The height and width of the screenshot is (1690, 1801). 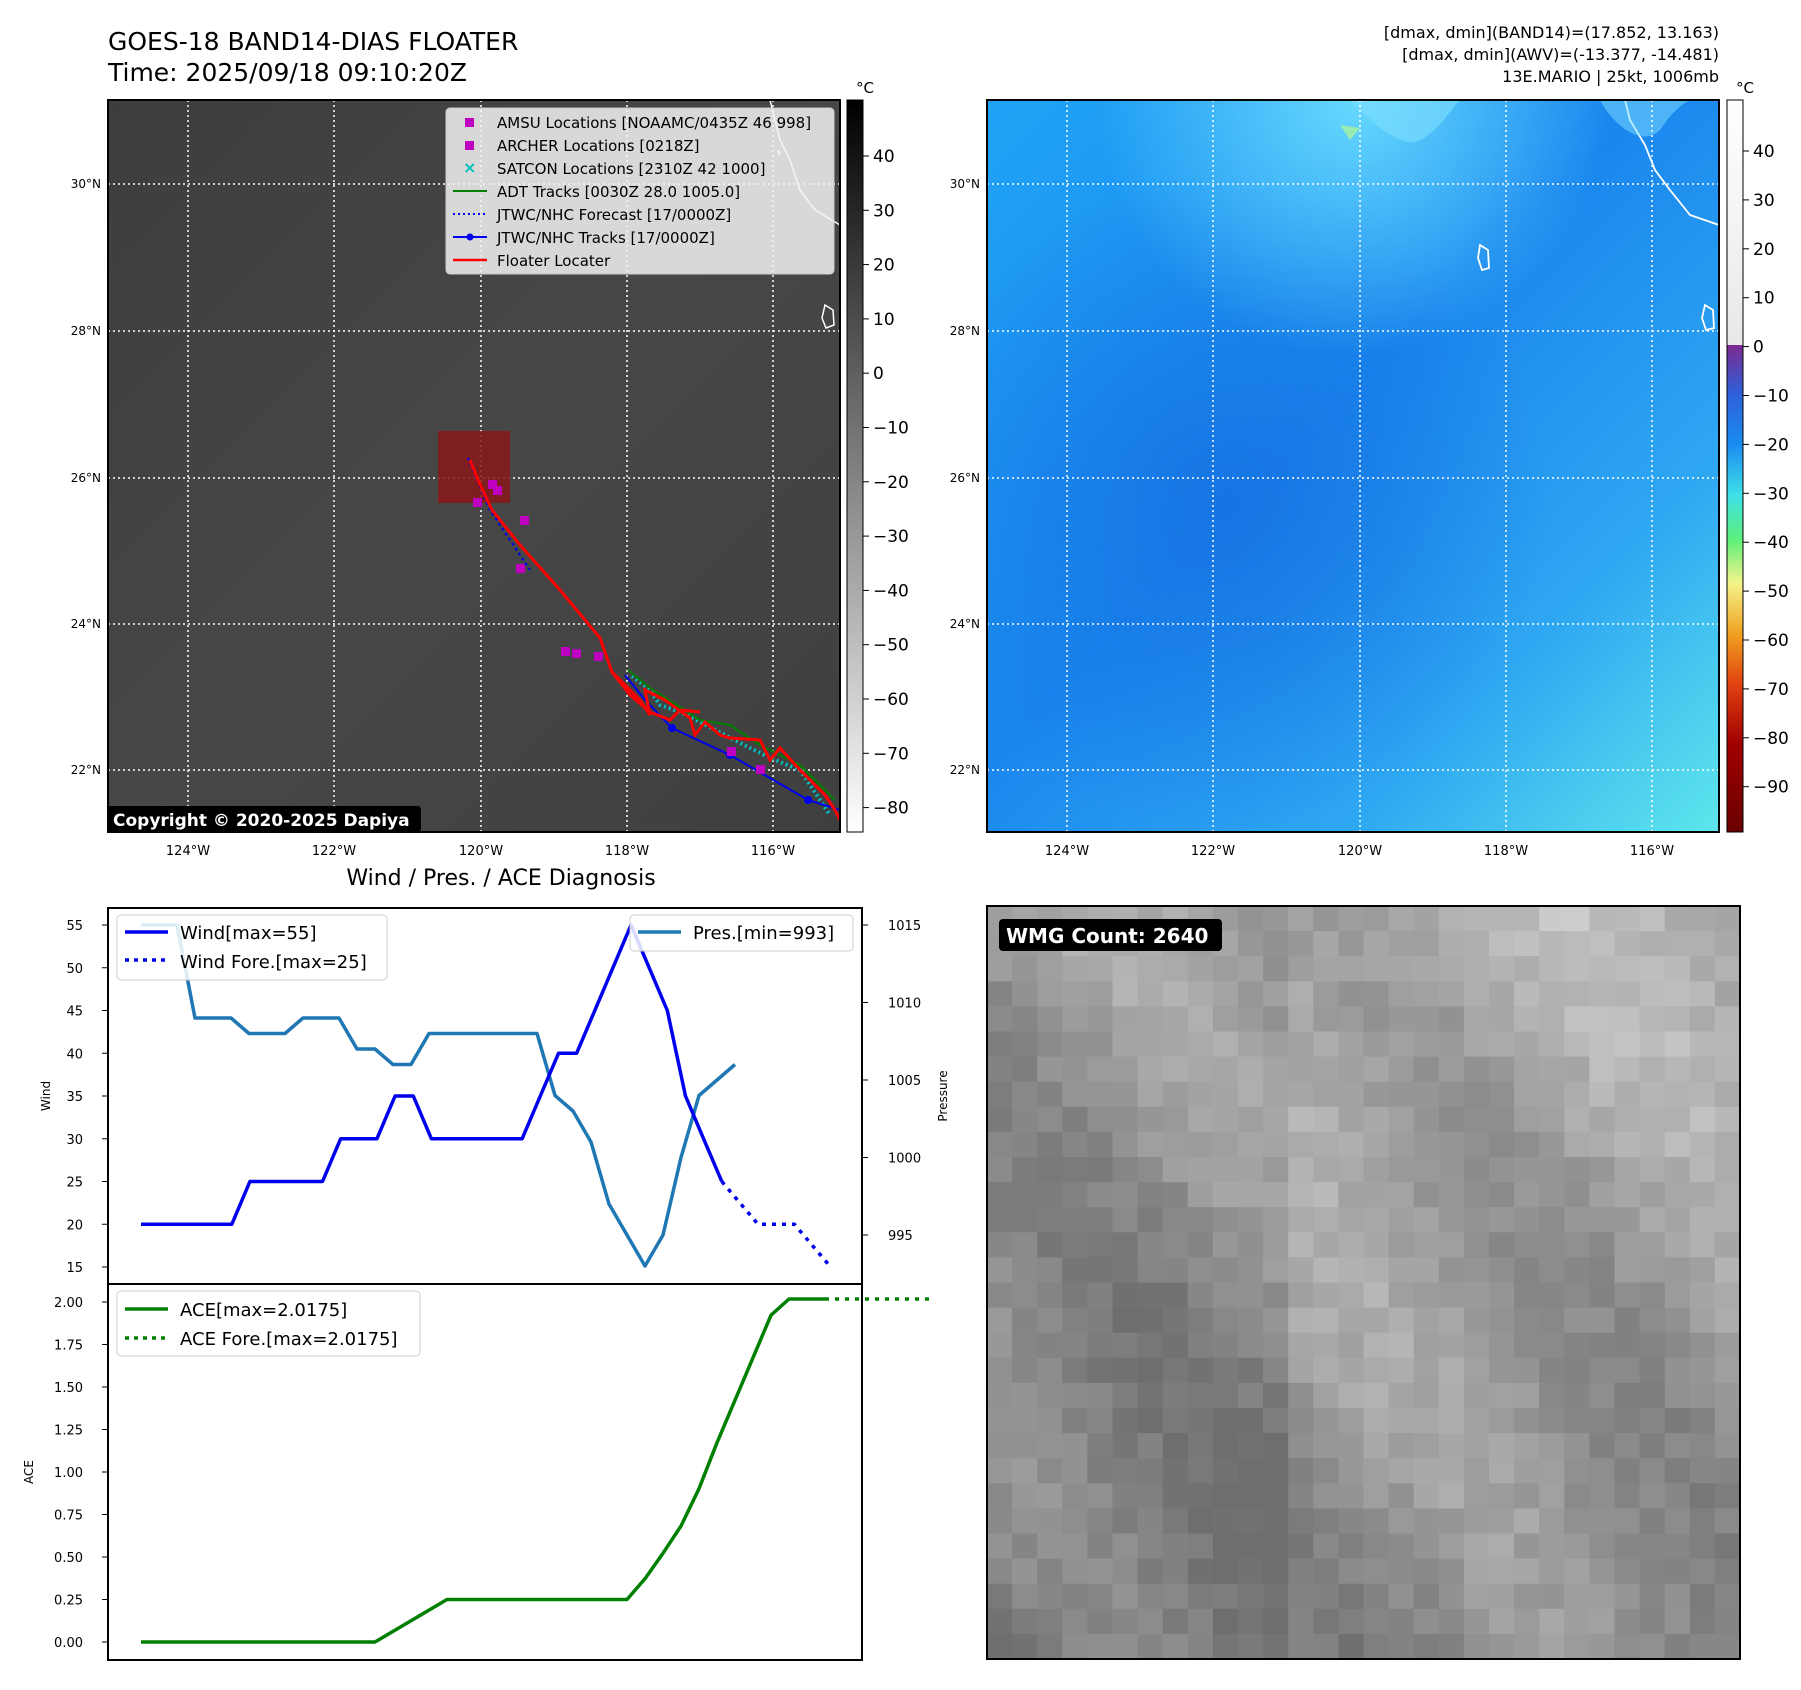 What do you see at coordinates (1359, 851) in the screenshot?
I see `wv-lon-labels: 124°W 122°W 120°W 118°W 116°W` at bounding box center [1359, 851].